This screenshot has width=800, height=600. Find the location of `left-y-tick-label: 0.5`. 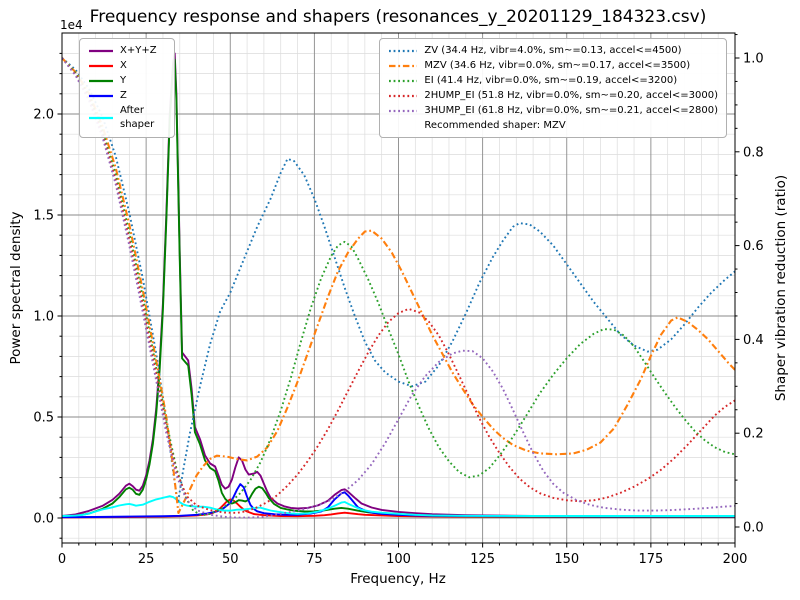

left-y-tick-label: 0.5 is located at coordinates (43, 418).